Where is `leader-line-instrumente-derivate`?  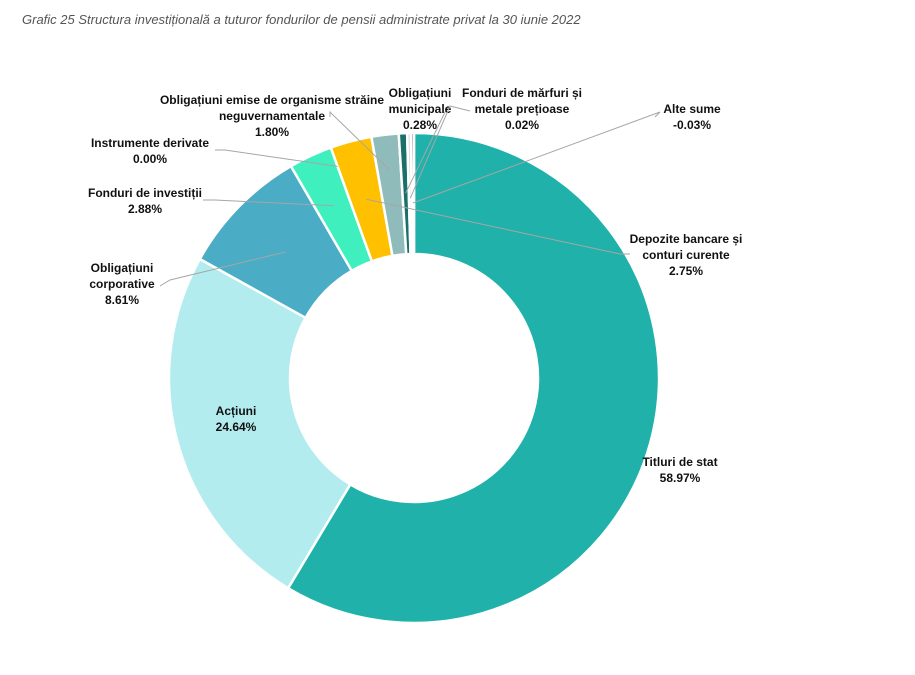
leader-line-instrumente-derivate is located at coordinates (276, 158).